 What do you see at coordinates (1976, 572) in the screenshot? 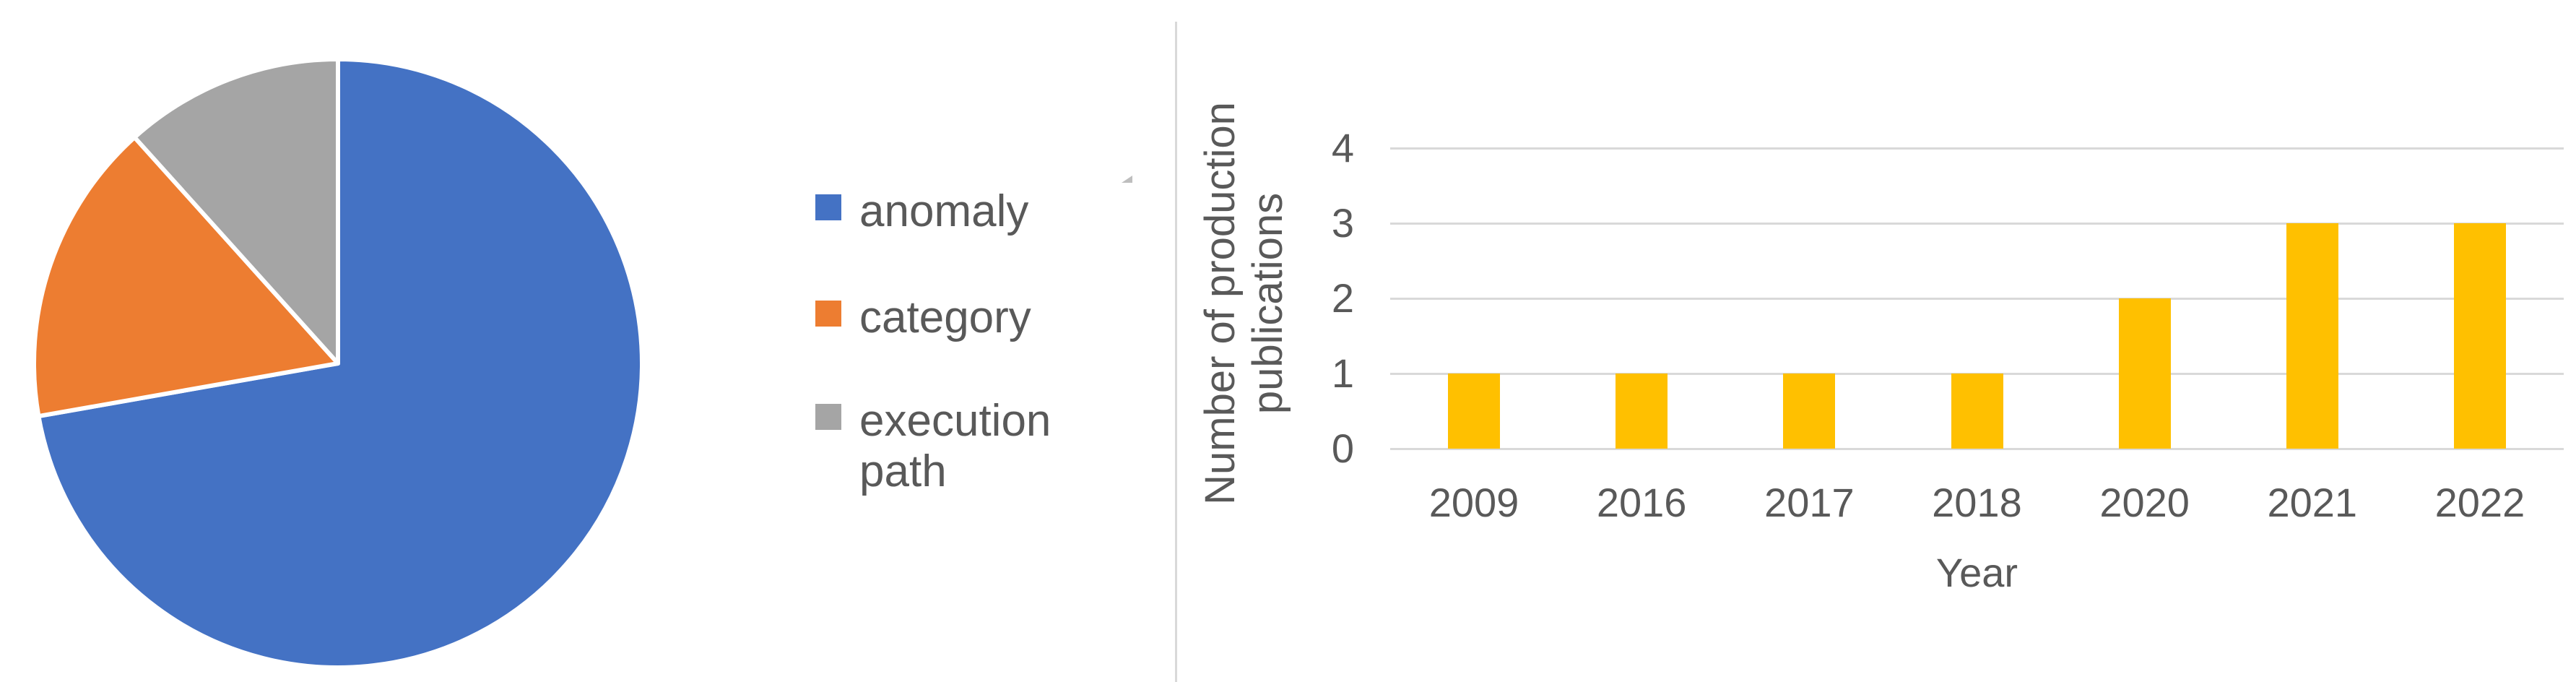
I see `bar-chart-x-axis-title: Year` at bounding box center [1976, 572].